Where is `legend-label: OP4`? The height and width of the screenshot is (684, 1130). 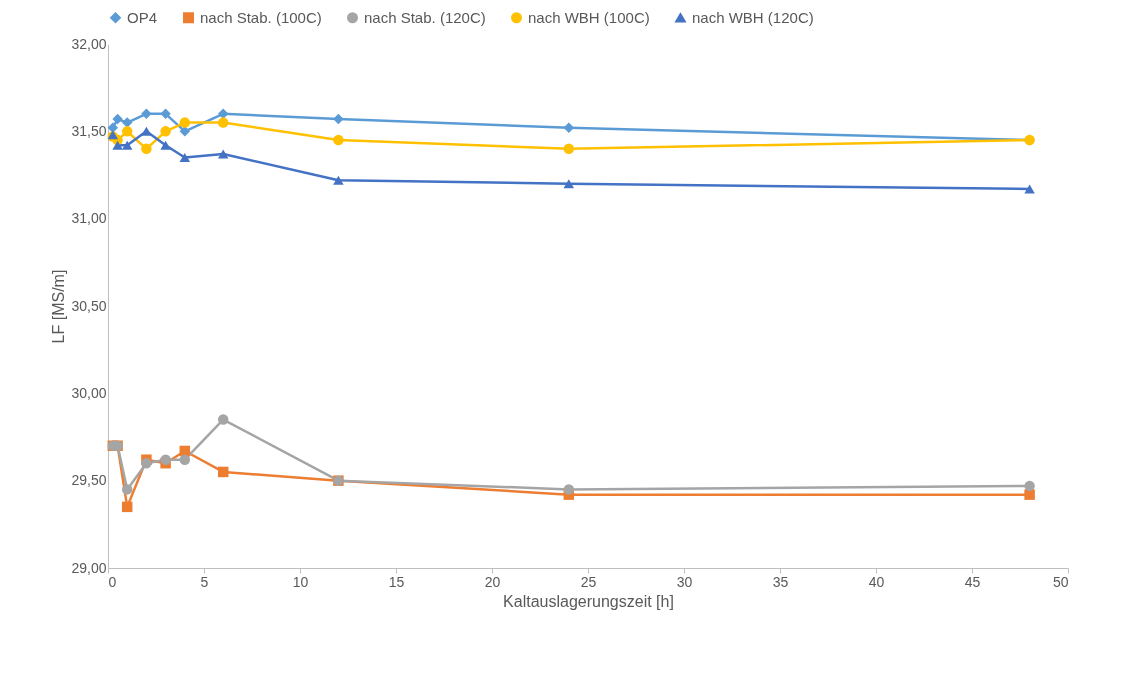
legend-label: OP4 is located at coordinates (142, 17).